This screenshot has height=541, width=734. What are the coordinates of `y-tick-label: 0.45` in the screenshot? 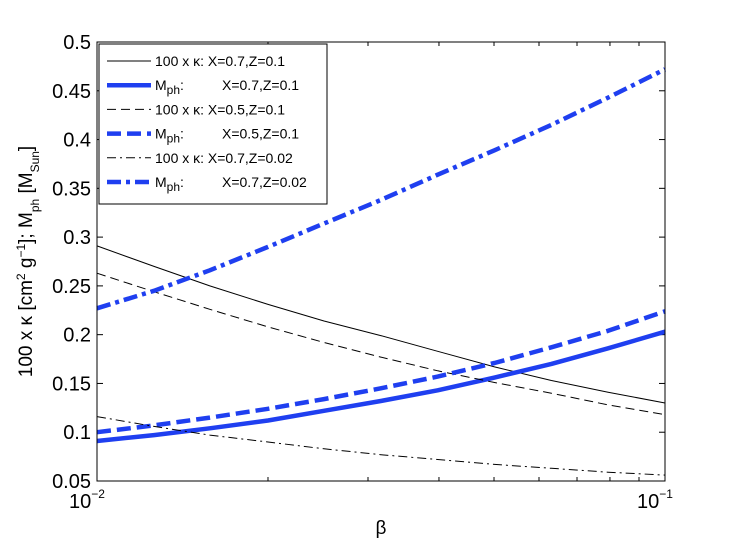 It's located at (71, 92).